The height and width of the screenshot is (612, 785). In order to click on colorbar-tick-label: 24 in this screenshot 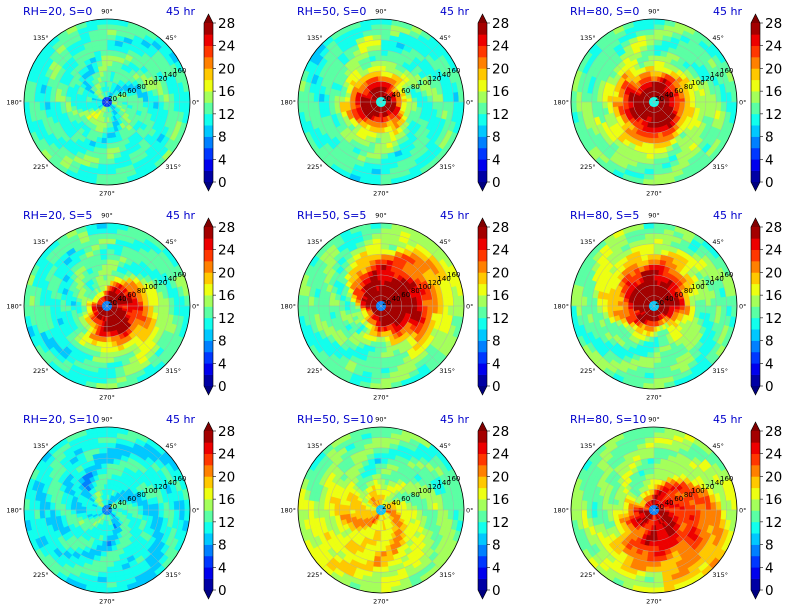, I will do `click(773, 47)`.